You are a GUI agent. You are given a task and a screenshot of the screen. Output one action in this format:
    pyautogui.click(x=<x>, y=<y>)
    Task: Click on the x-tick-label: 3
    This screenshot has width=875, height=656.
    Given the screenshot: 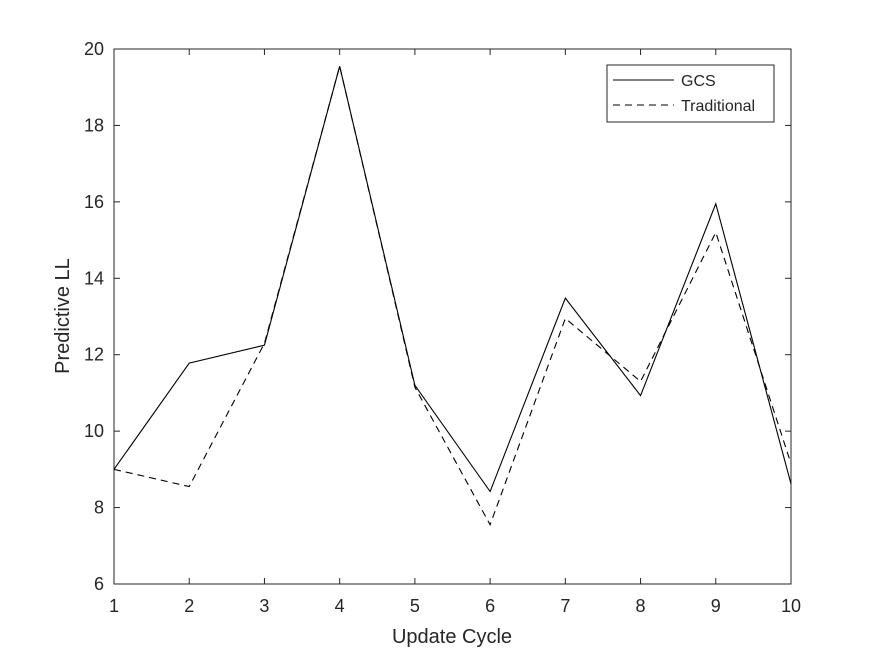 What is the action you would take?
    pyautogui.click(x=264, y=606)
    